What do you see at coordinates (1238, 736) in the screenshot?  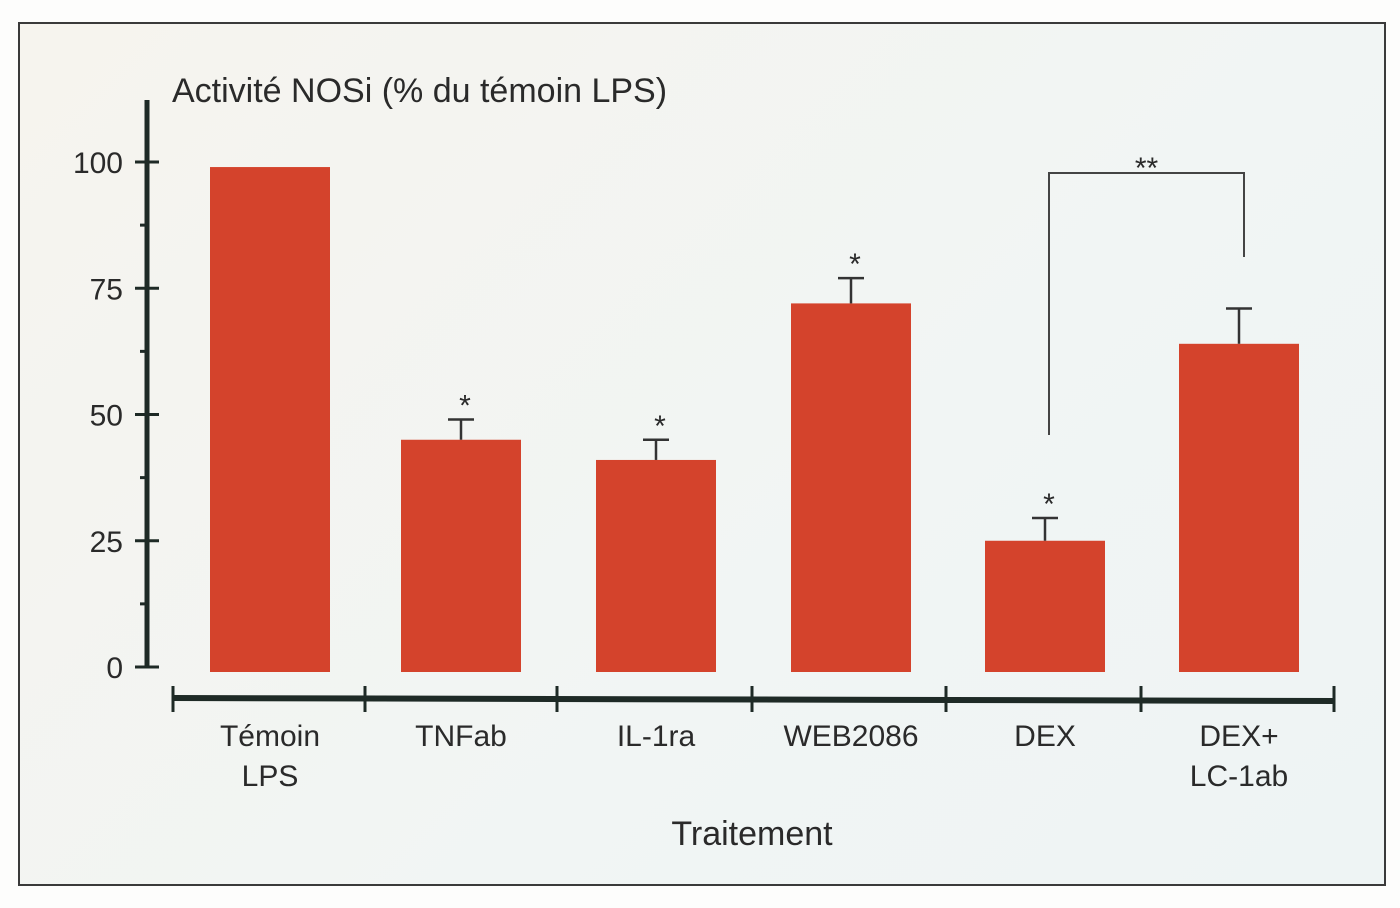 I see `x-tick-label: DEX+` at bounding box center [1238, 736].